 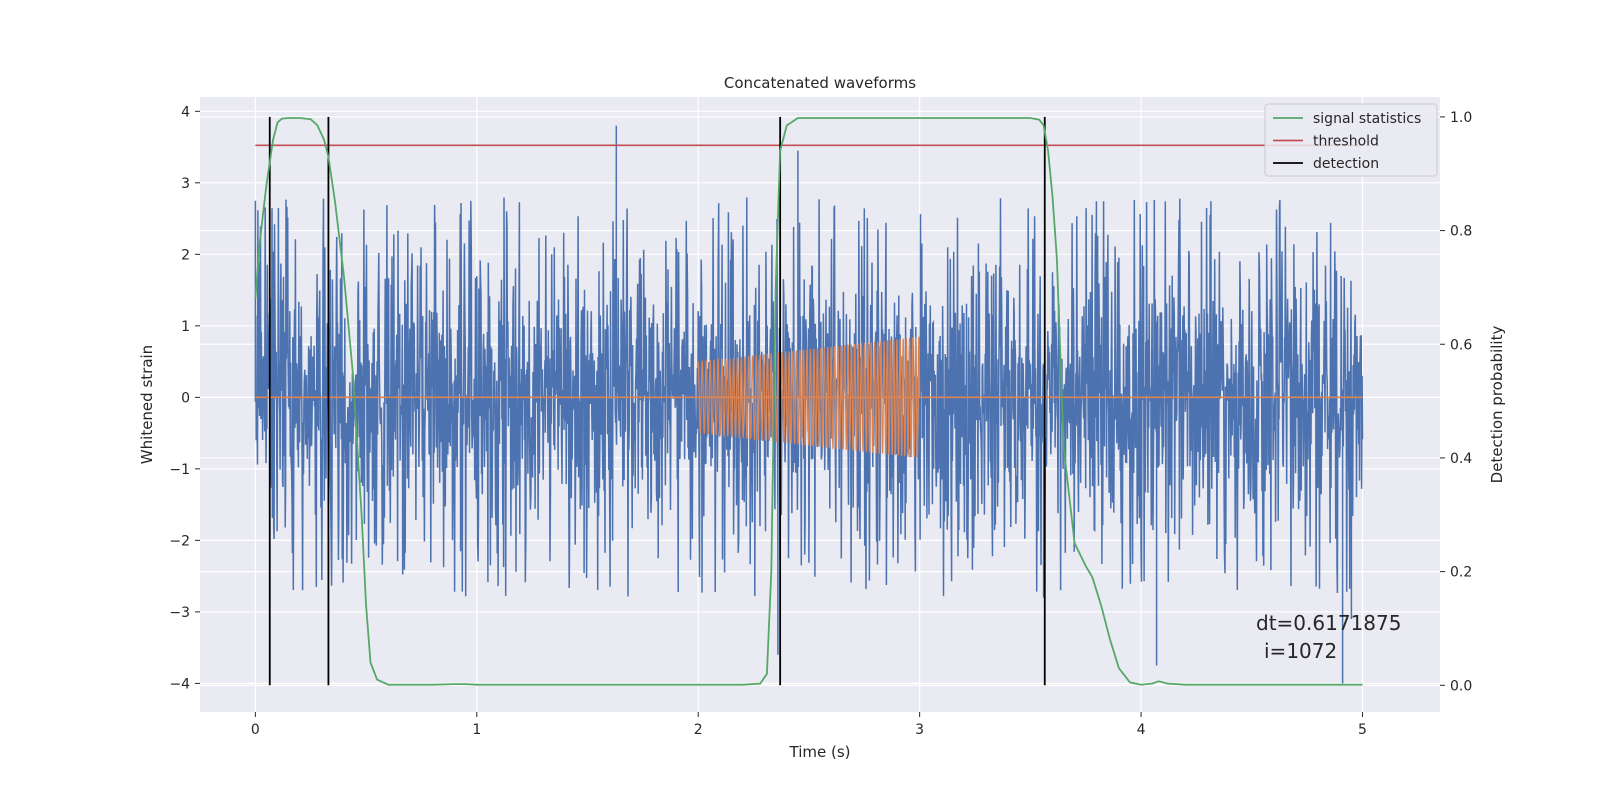 I want to click on legend-label-detection: detection, so click(x=1346, y=164).